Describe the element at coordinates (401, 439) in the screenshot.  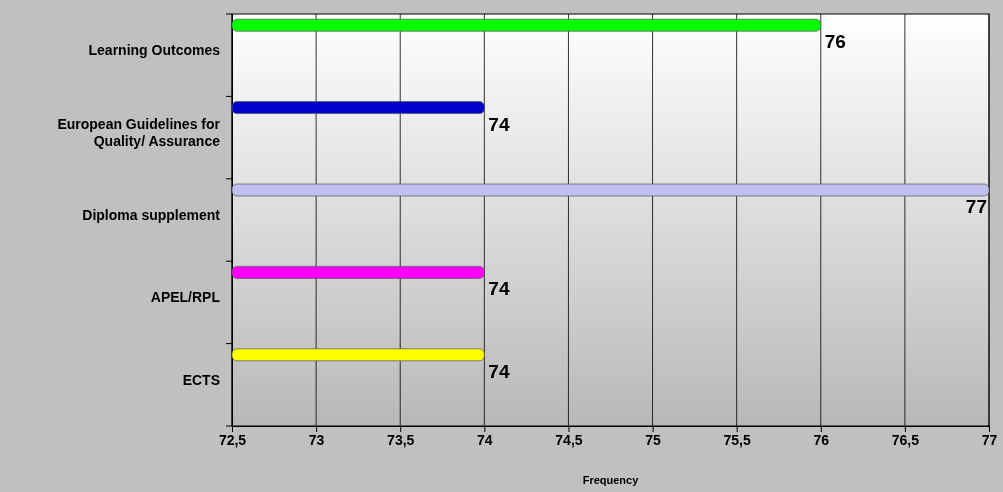
I see `x-tick-label: 73,5` at that location.